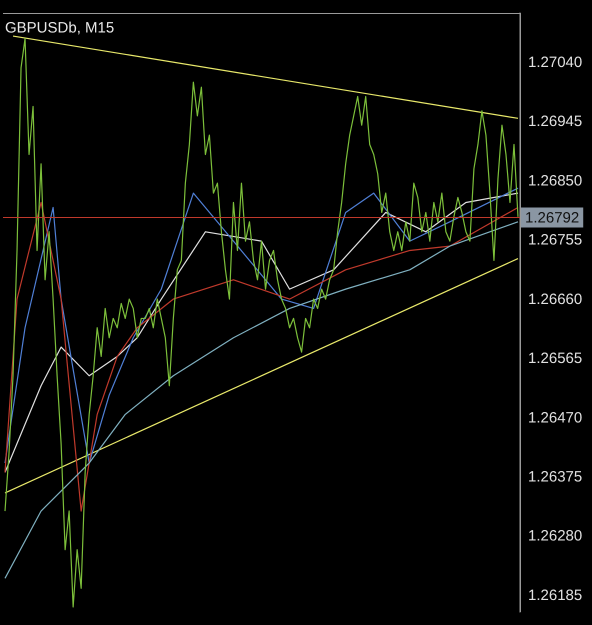 This screenshot has height=625, width=592. Describe the element at coordinates (555, 63) in the screenshot. I see `y-tick-label: 1.27040` at that location.